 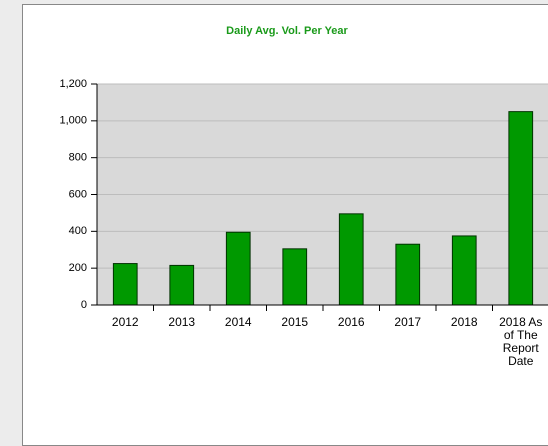 I want to click on chart-title: Daily Avg. Vol. Per Year, so click(x=287, y=31).